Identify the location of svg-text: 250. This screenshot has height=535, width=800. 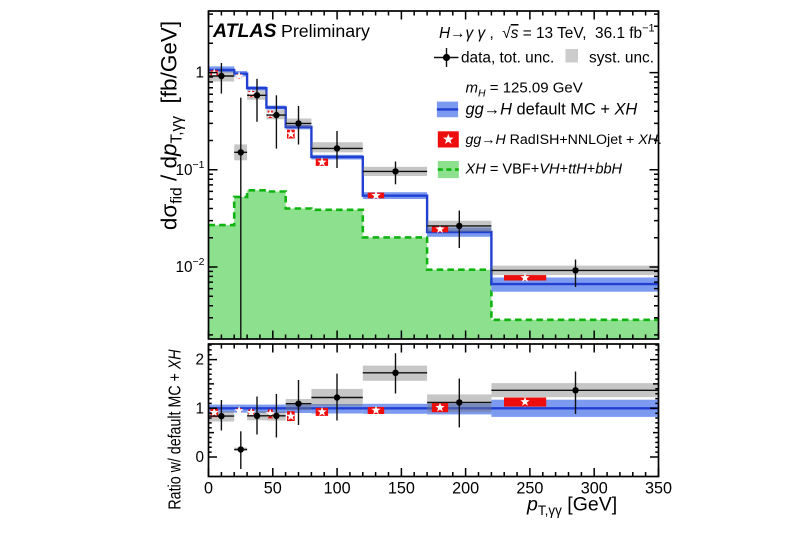
(529, 488).